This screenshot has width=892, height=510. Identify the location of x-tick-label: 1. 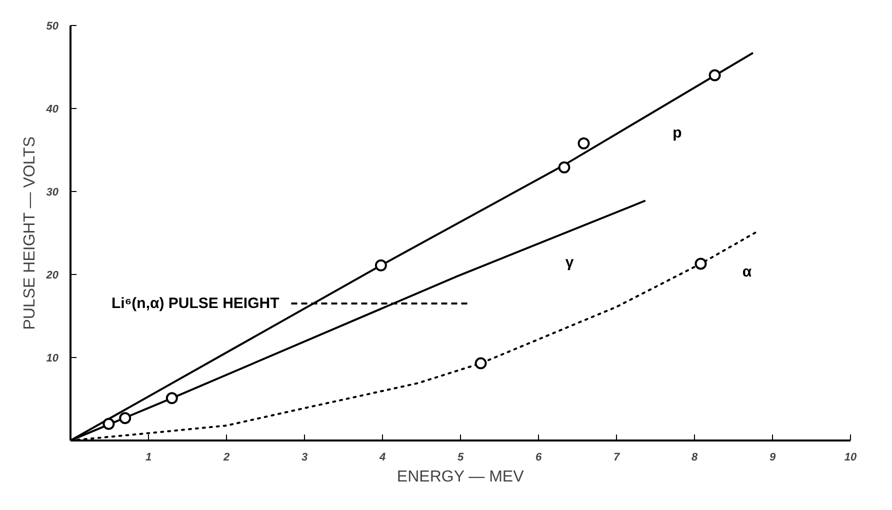
(148, 458).